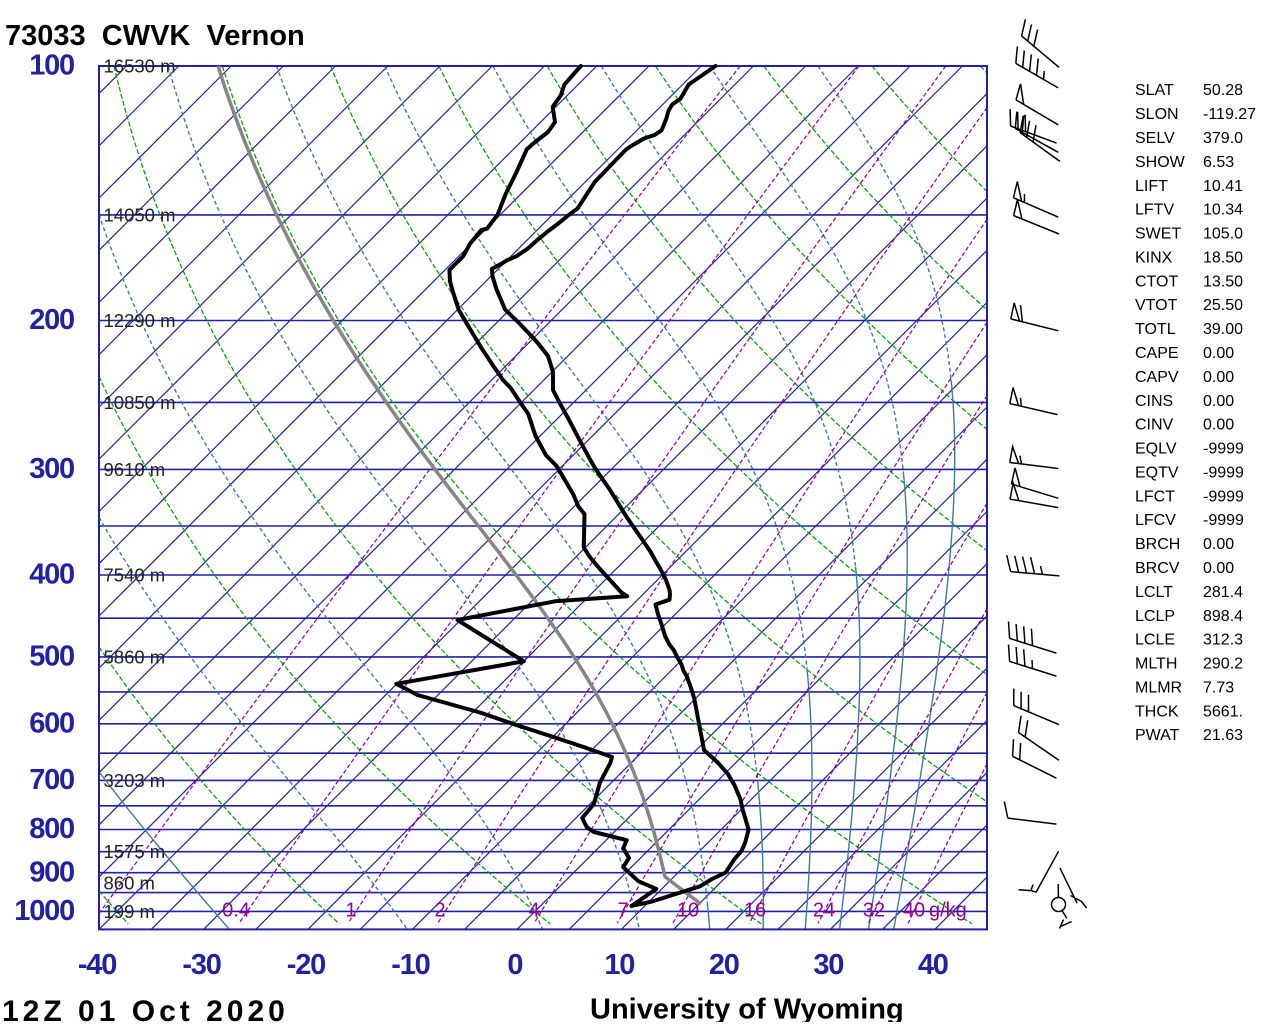 The width and height of the screenshot is (1280, 1027). Describe the element at coordinates (129, 882) in the screenshot. I see `svg-text: 860 m` at that location.